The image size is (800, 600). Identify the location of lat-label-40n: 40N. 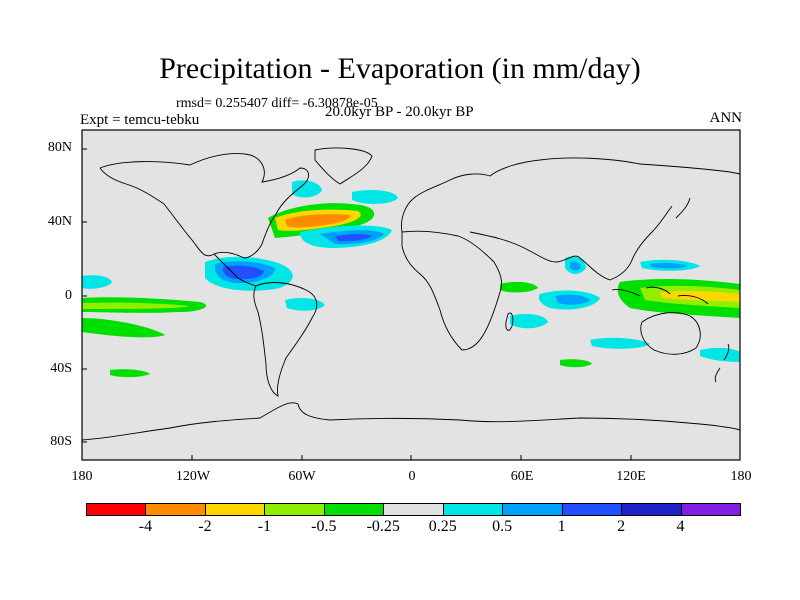
(59, 221).